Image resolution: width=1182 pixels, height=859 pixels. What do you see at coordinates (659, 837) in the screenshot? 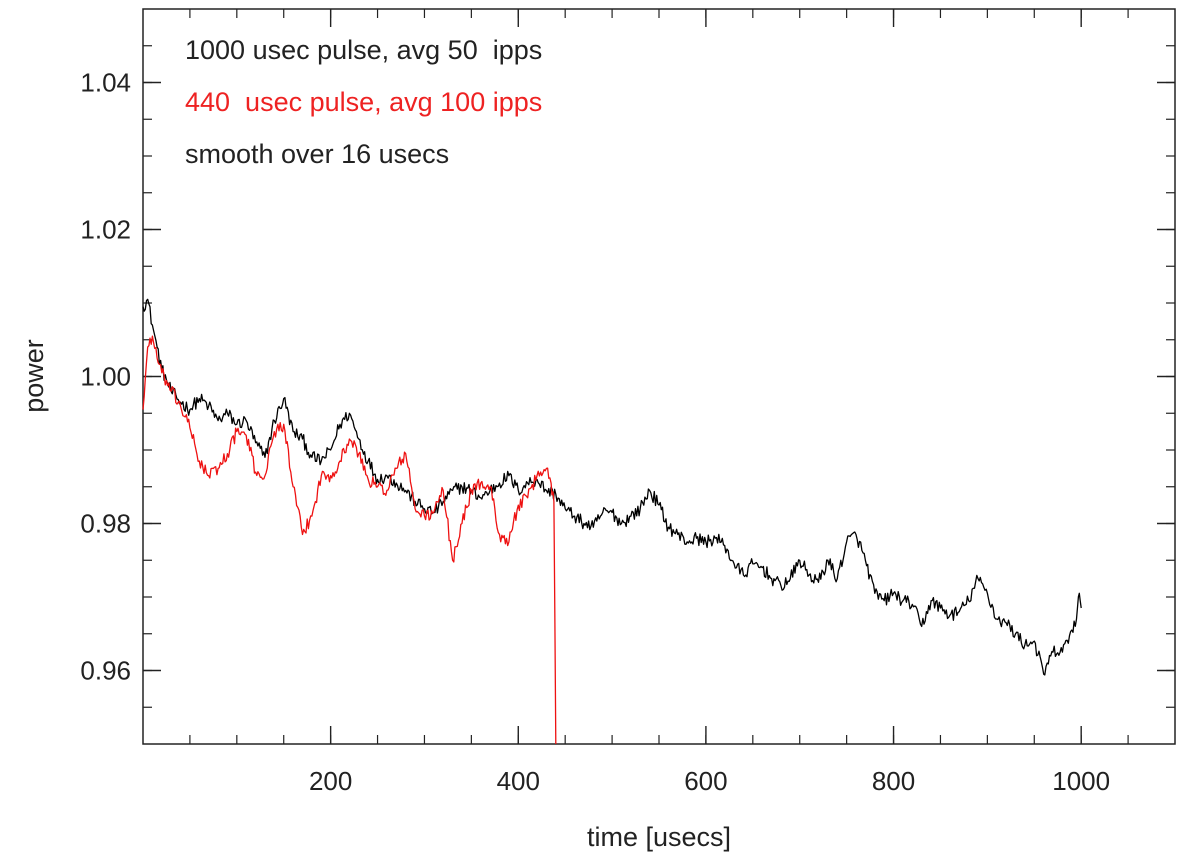
I see `x-axis-title: time [usecs]` at bounding box center [659, 837].